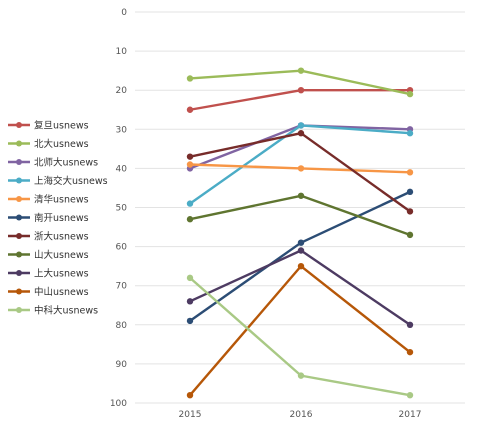 The image size is (480, 428). I want to click on legend-item: 清华usnews, so click(48, 200).